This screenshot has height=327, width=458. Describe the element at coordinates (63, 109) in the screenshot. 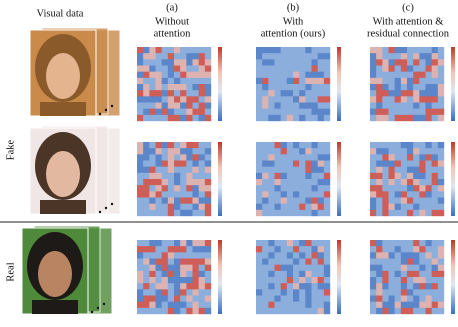

I see `photo-body` at that location.